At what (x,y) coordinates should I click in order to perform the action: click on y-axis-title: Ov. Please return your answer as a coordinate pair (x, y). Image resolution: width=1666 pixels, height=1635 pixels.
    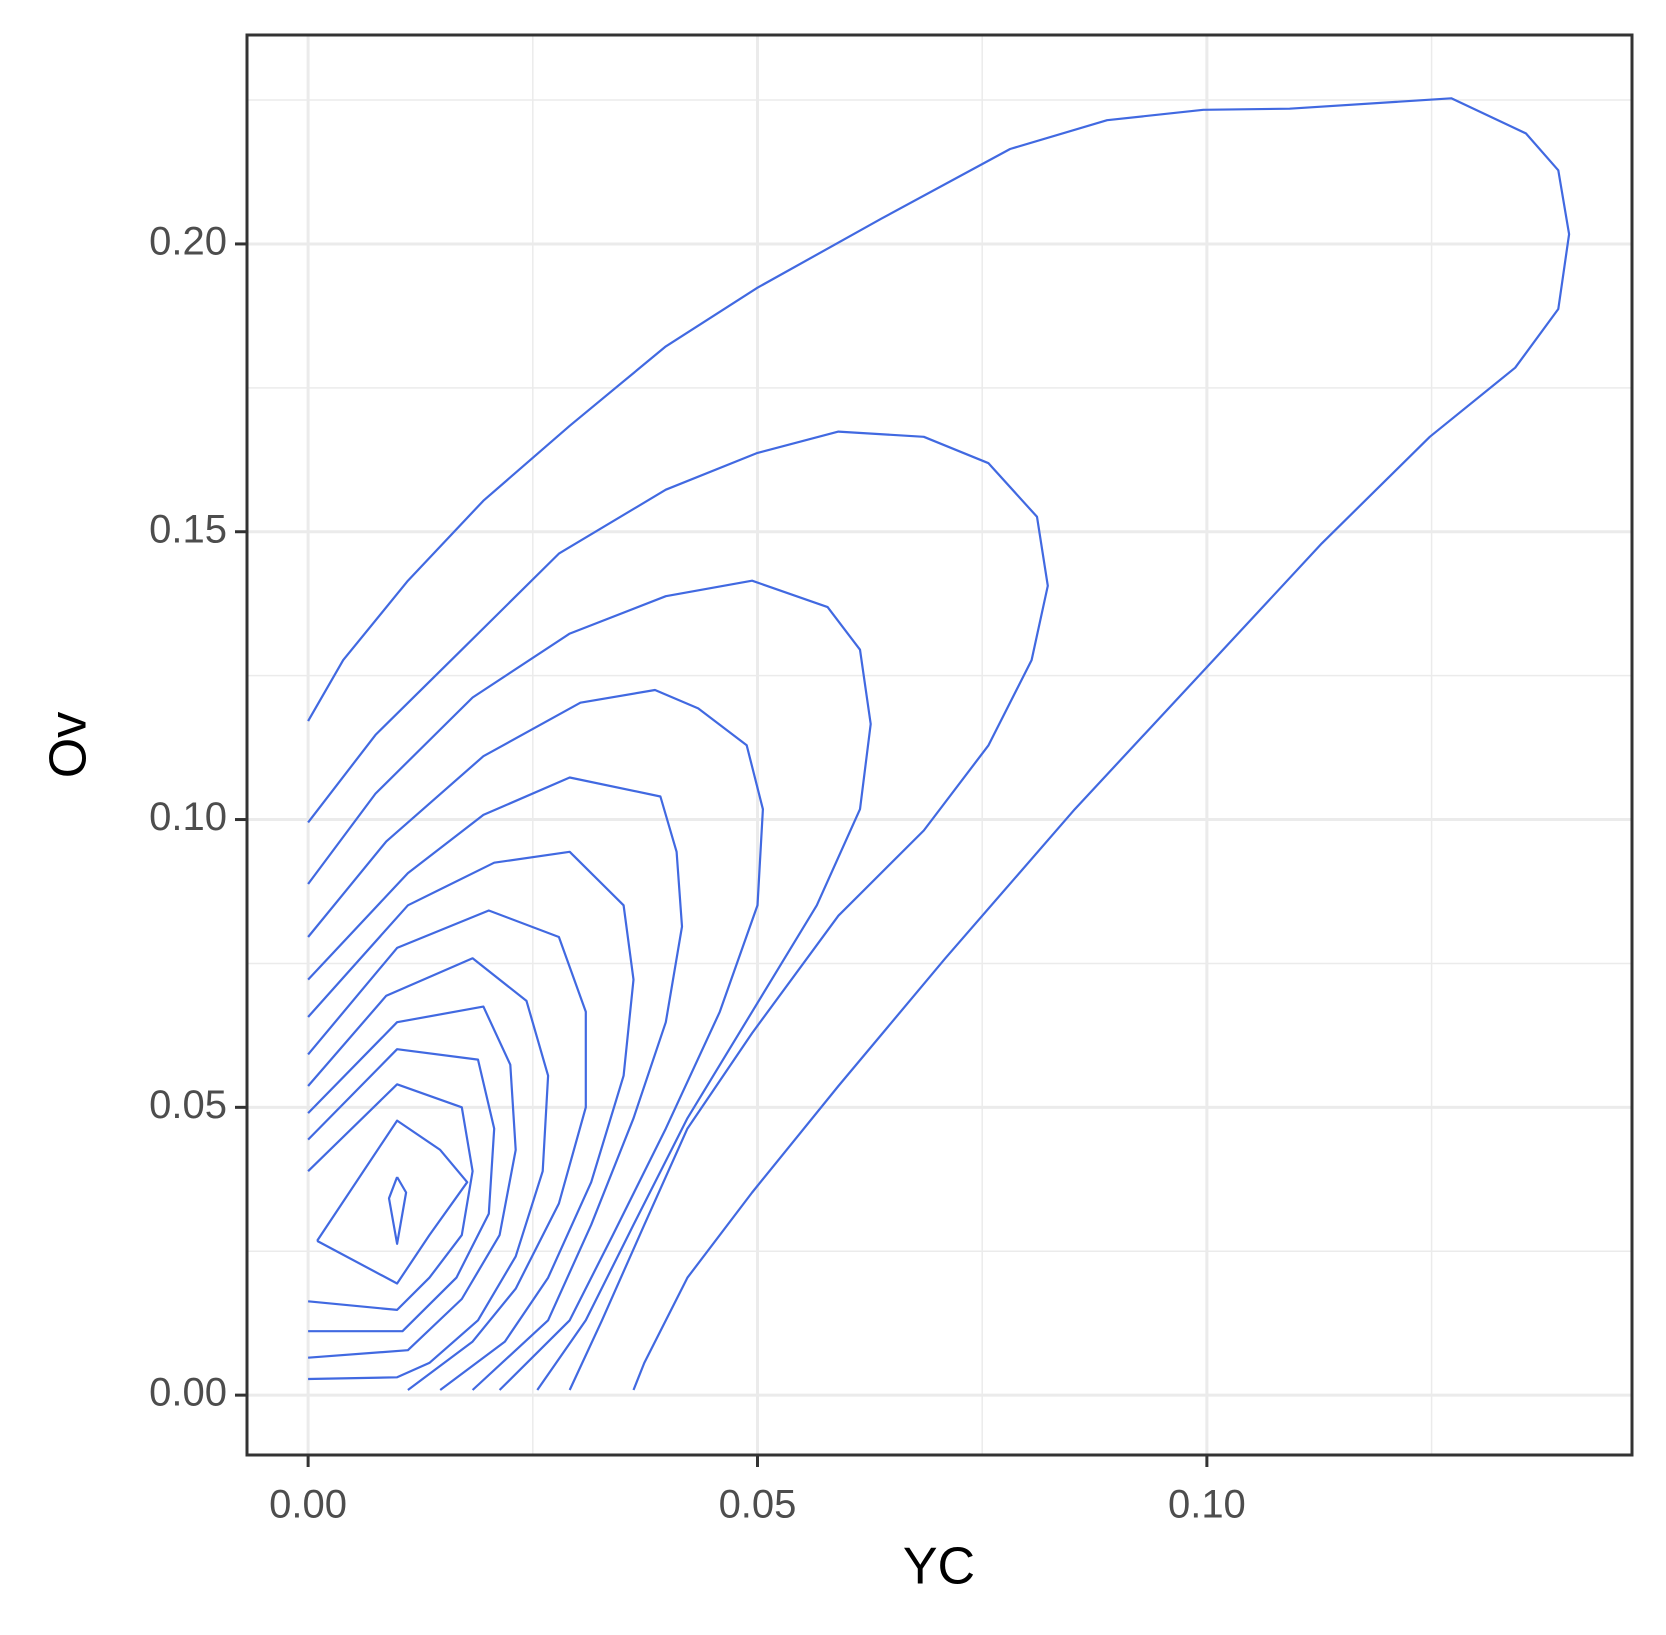
    Looking at the image, I should click on (69, 745).